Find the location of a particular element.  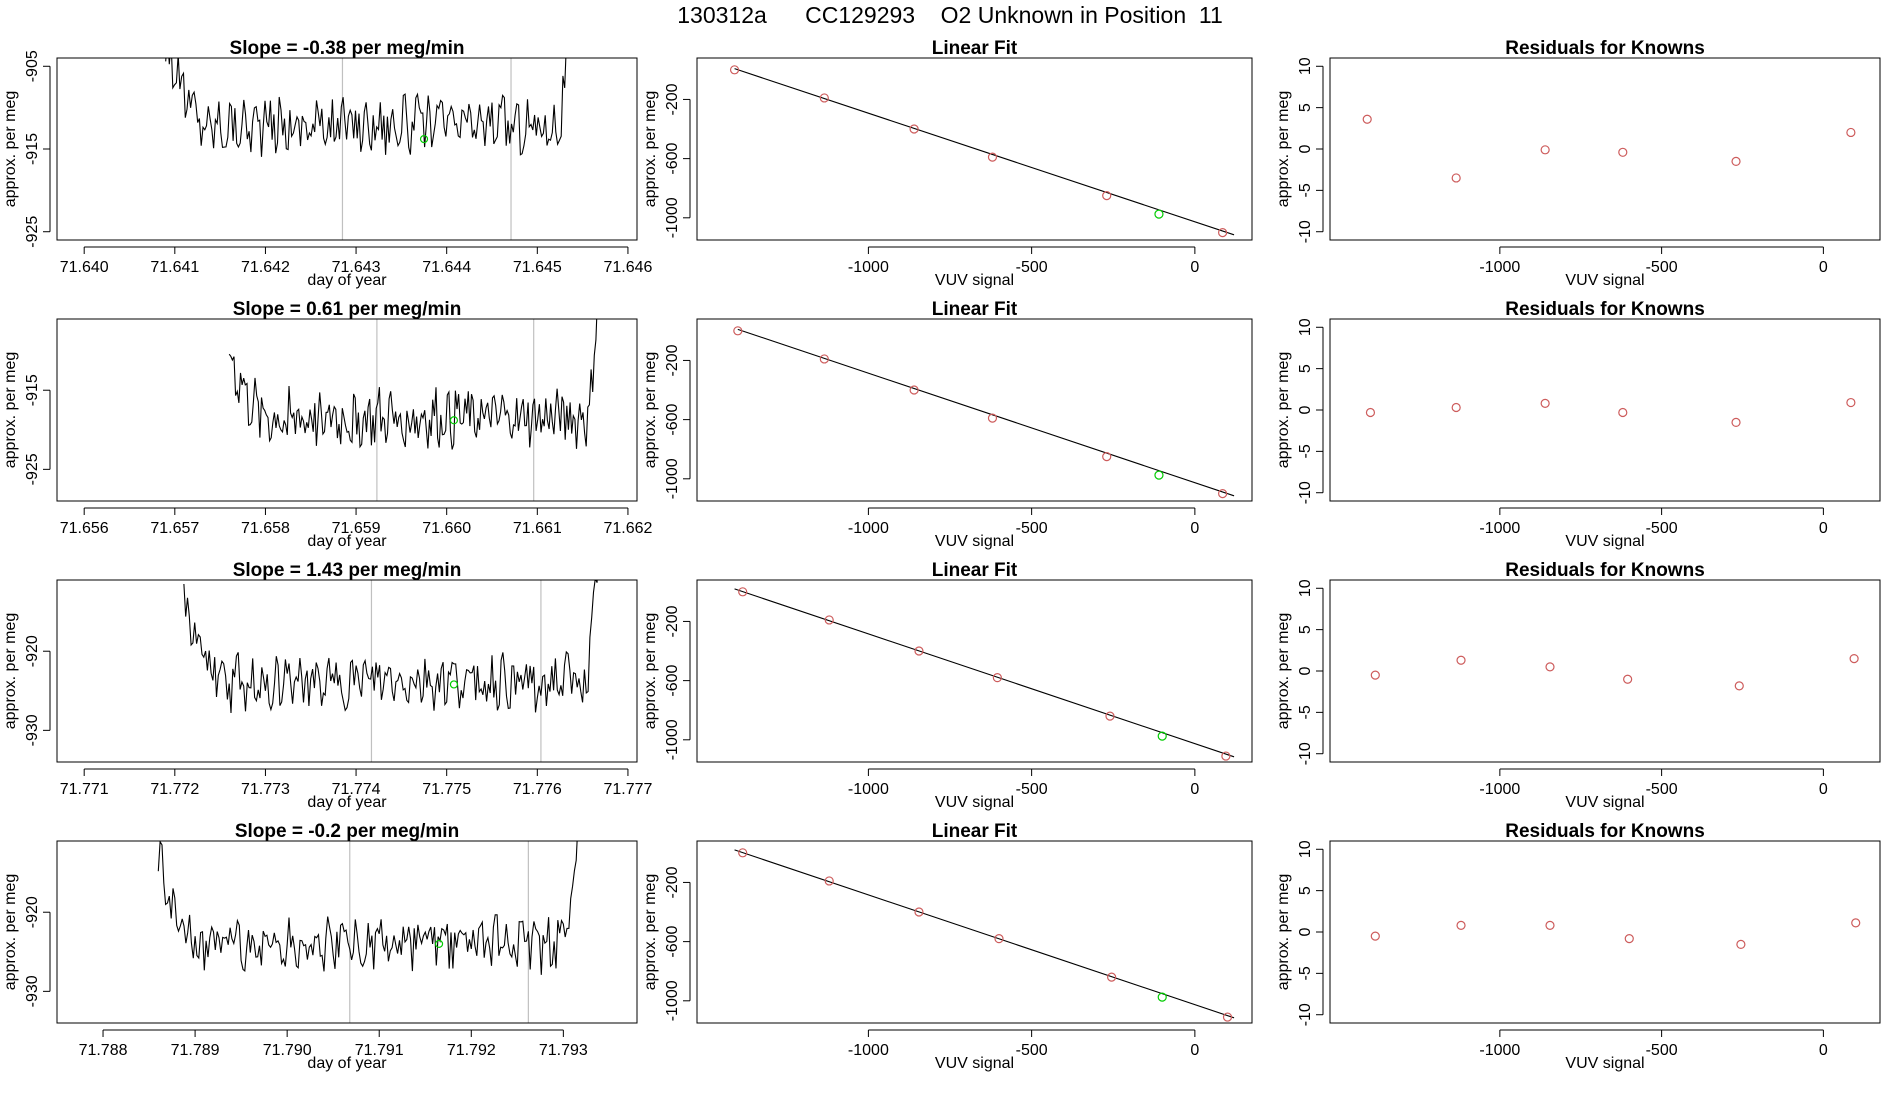

fit-line is located at coordinates (984, 673).